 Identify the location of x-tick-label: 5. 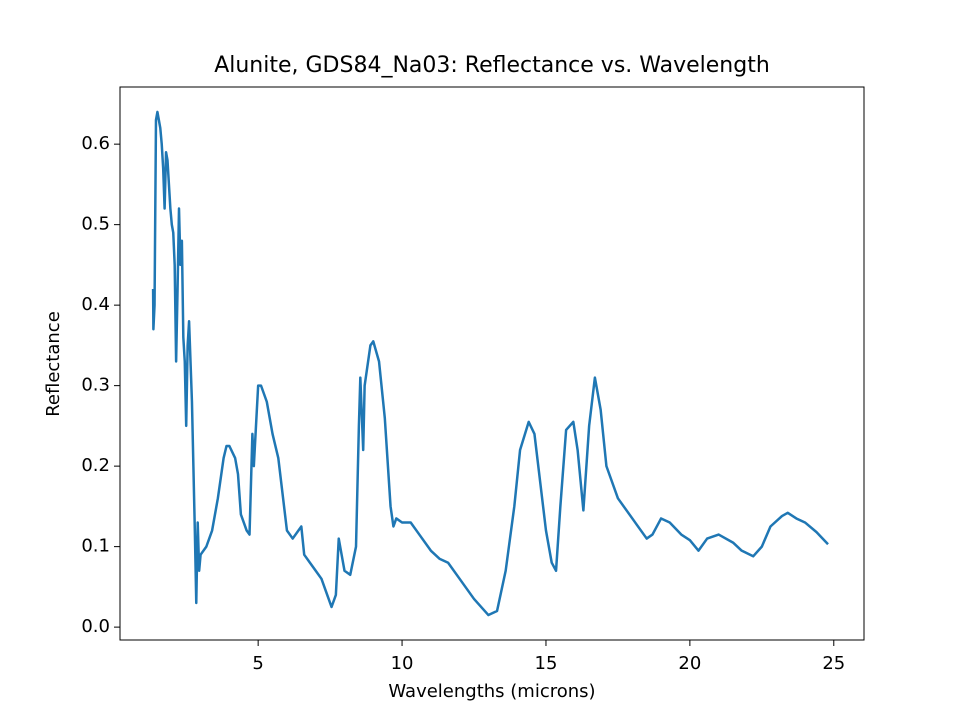
(257, 663).